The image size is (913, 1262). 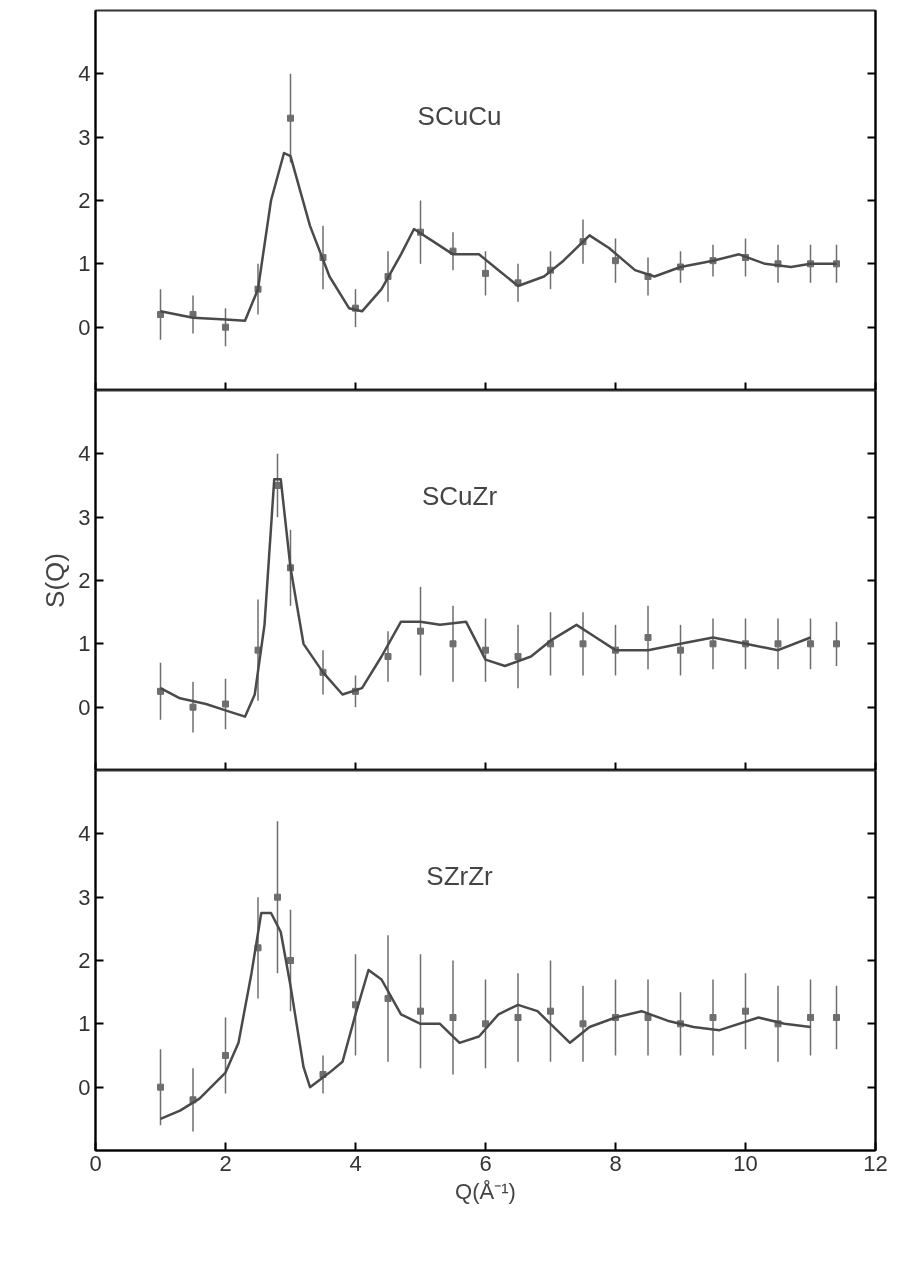 I want to click on annotation: SZrZr, so click(x=460, y=875).